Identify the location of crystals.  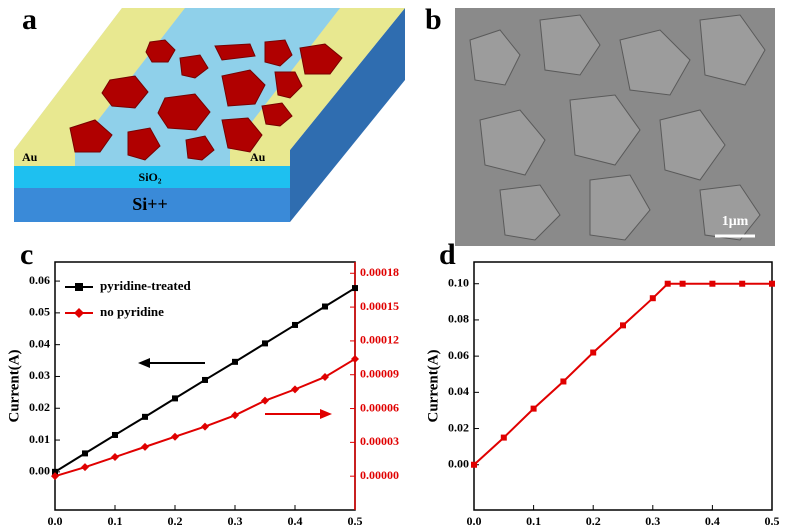
(206, 100).